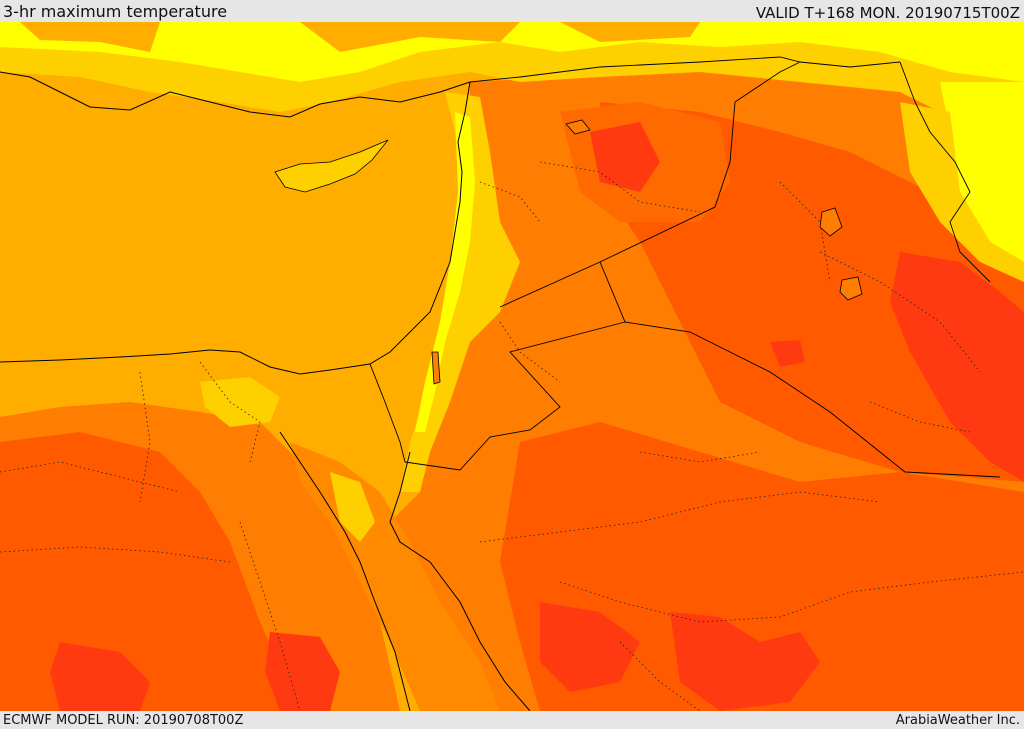 Image resolution: width=1024 pixels, height=729 pixels. What do you see at coordinates (115, 11) in the screenshot?
I see `map-title: 3-hr maximum temperature` at bounding box center [115, 11].